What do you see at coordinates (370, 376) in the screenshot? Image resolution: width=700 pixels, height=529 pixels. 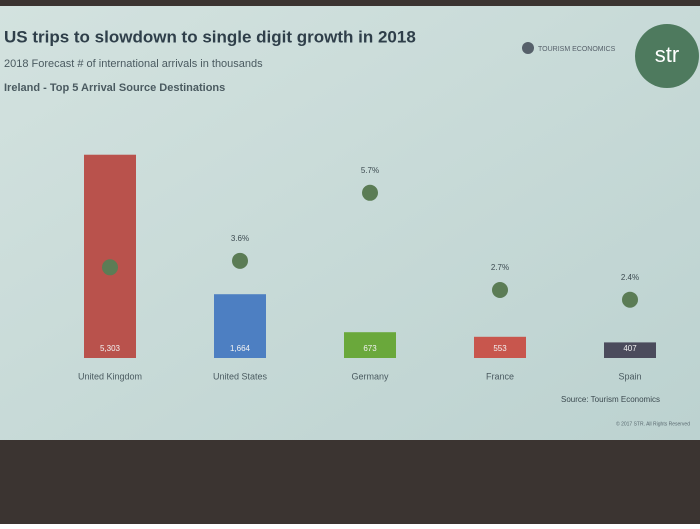 I see `x-tick-label: Germany` at bounding box center [370, 376].